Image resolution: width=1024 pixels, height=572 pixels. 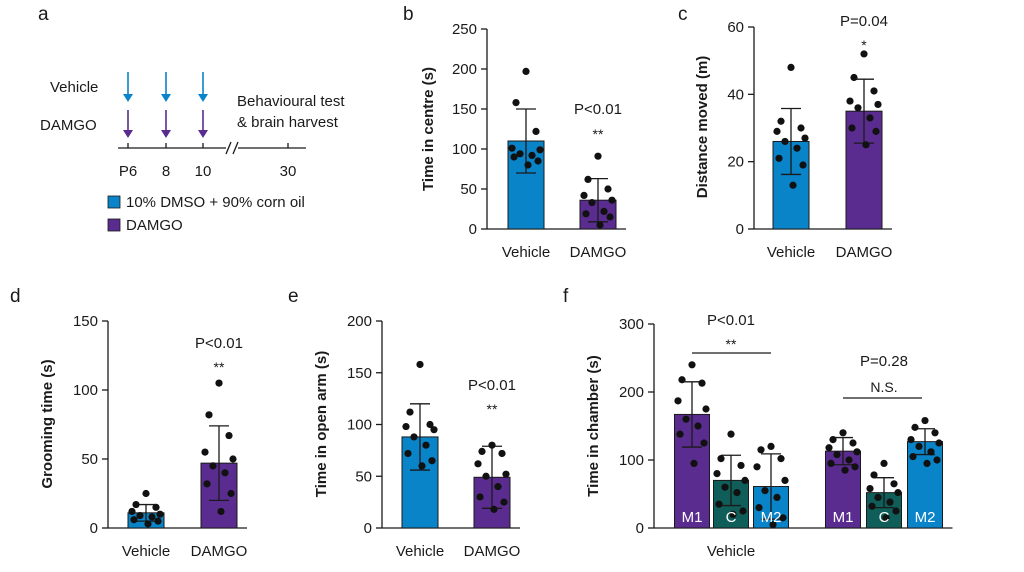 What do you see at coordinates (43, 14) in the screenshot?
I see `panel-a-letter: a` at bounding box center [43, 14].